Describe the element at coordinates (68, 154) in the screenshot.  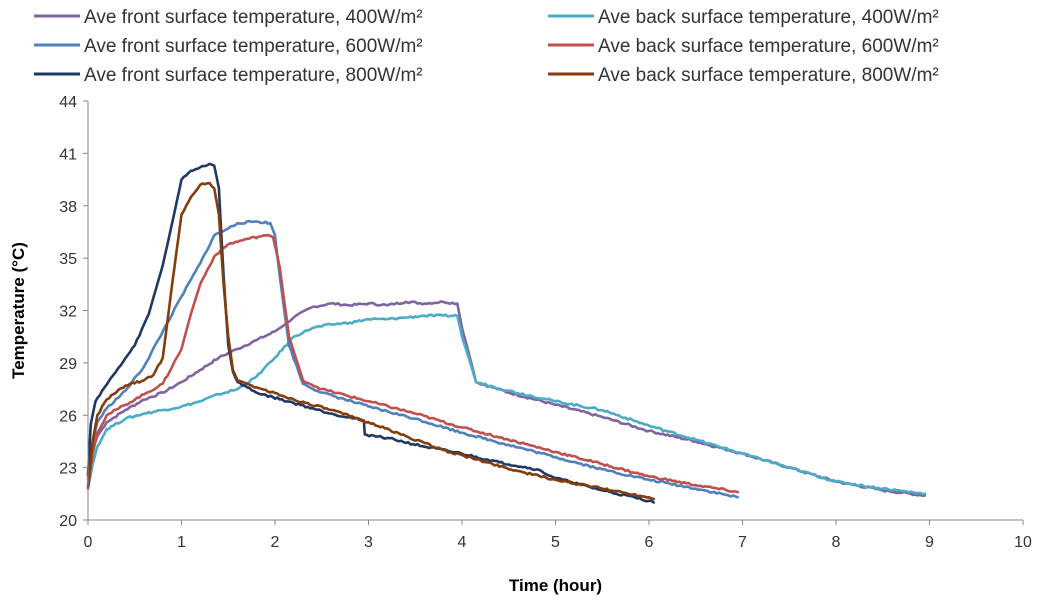
I see `y-tick-label: 41` at that location.